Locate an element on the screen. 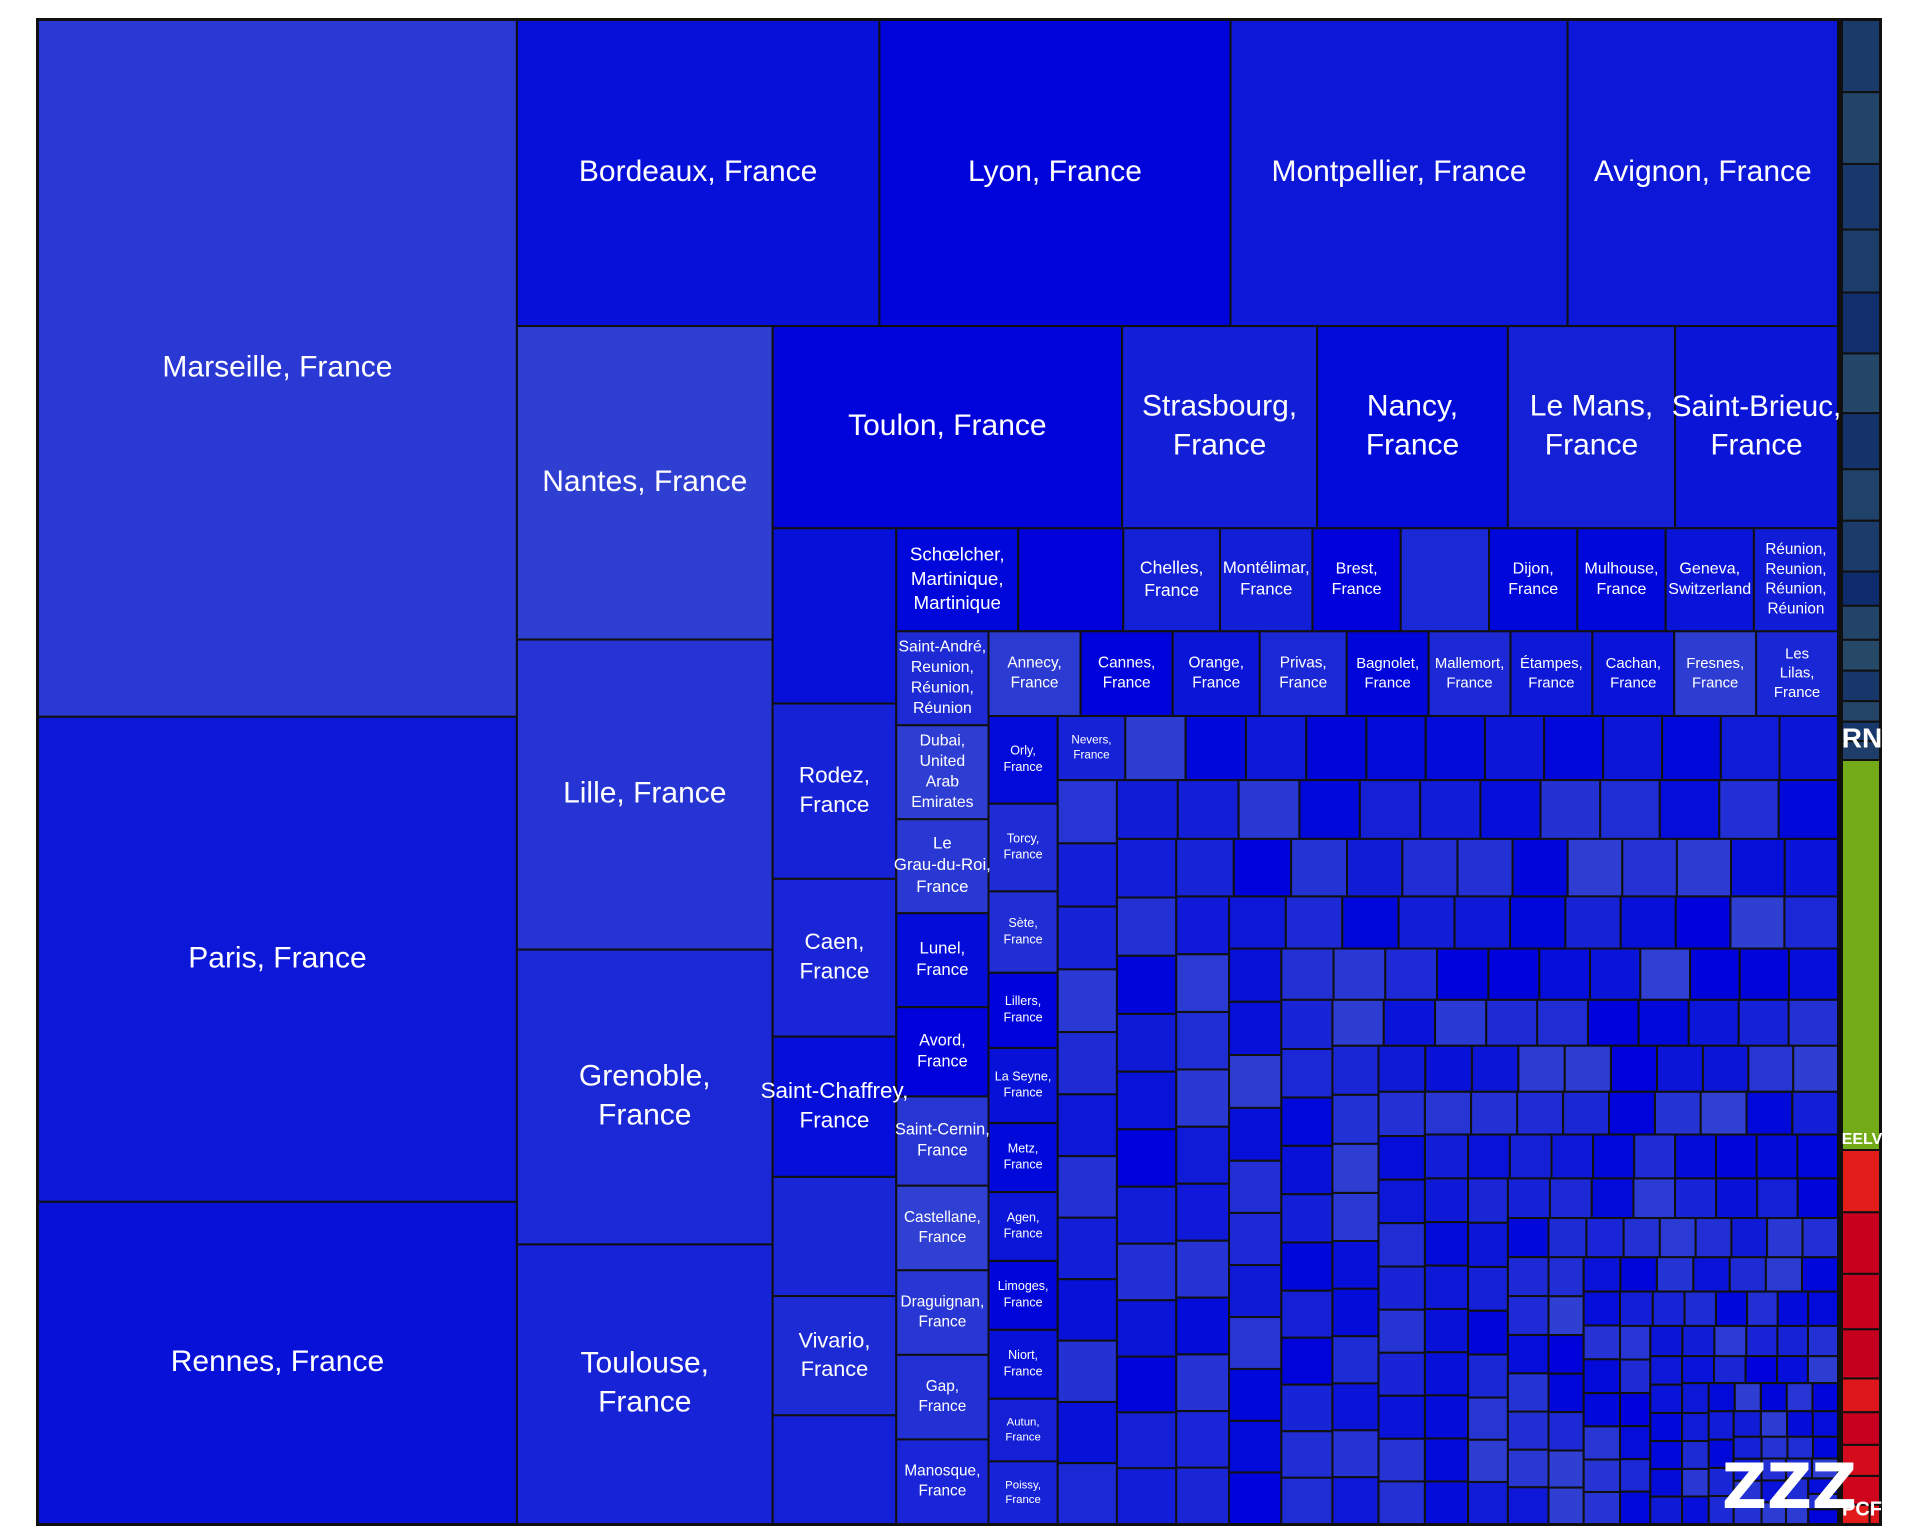 This screenshot has width=1920, height=1536. cell-label-58: Metz, France is located at coordinates (1023, 1157).